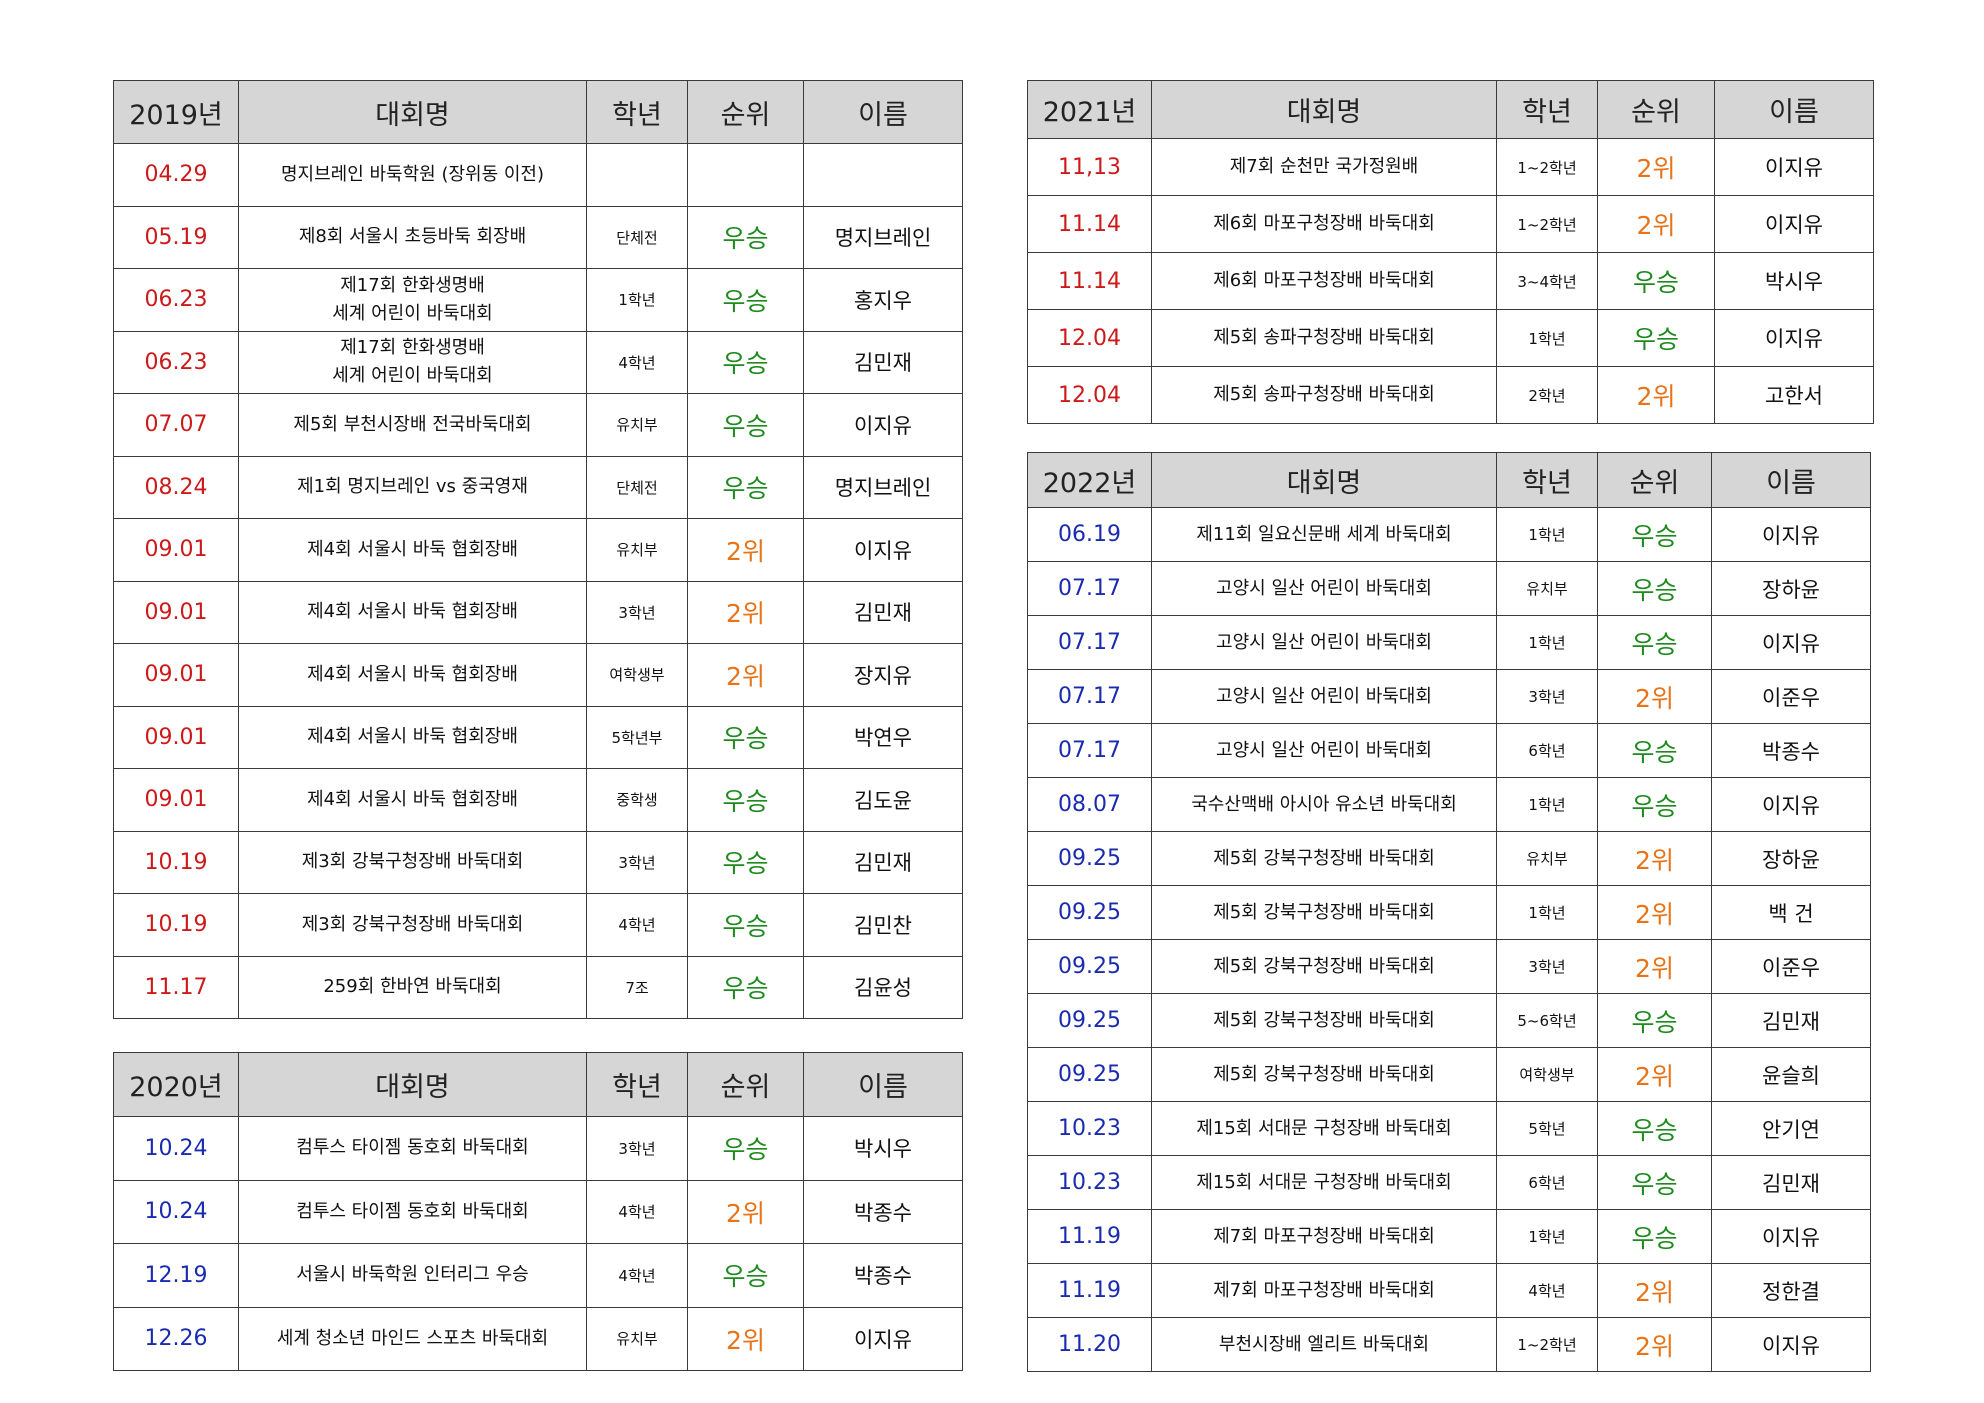 Image resolution: width=1984 pixels, height=1403 pixels. Describe the element at coordinates (1791, 1128) in the screenshot. I see `name-cell: 안기연` at that location.